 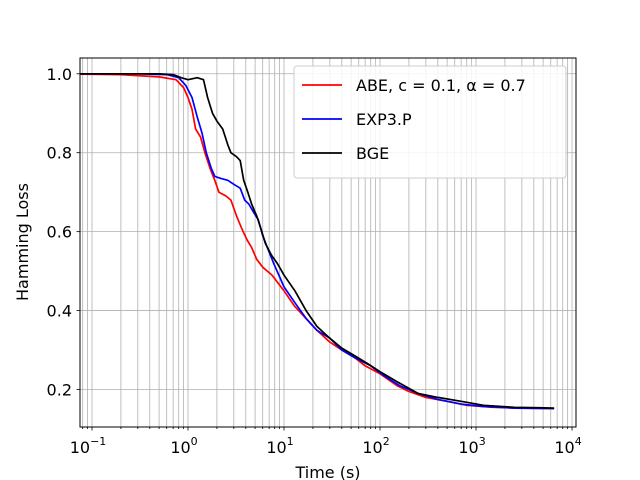 I want to click on legend-label-1: ABE, c = 0.1, α = 0.7, so click(x=441, y=85).